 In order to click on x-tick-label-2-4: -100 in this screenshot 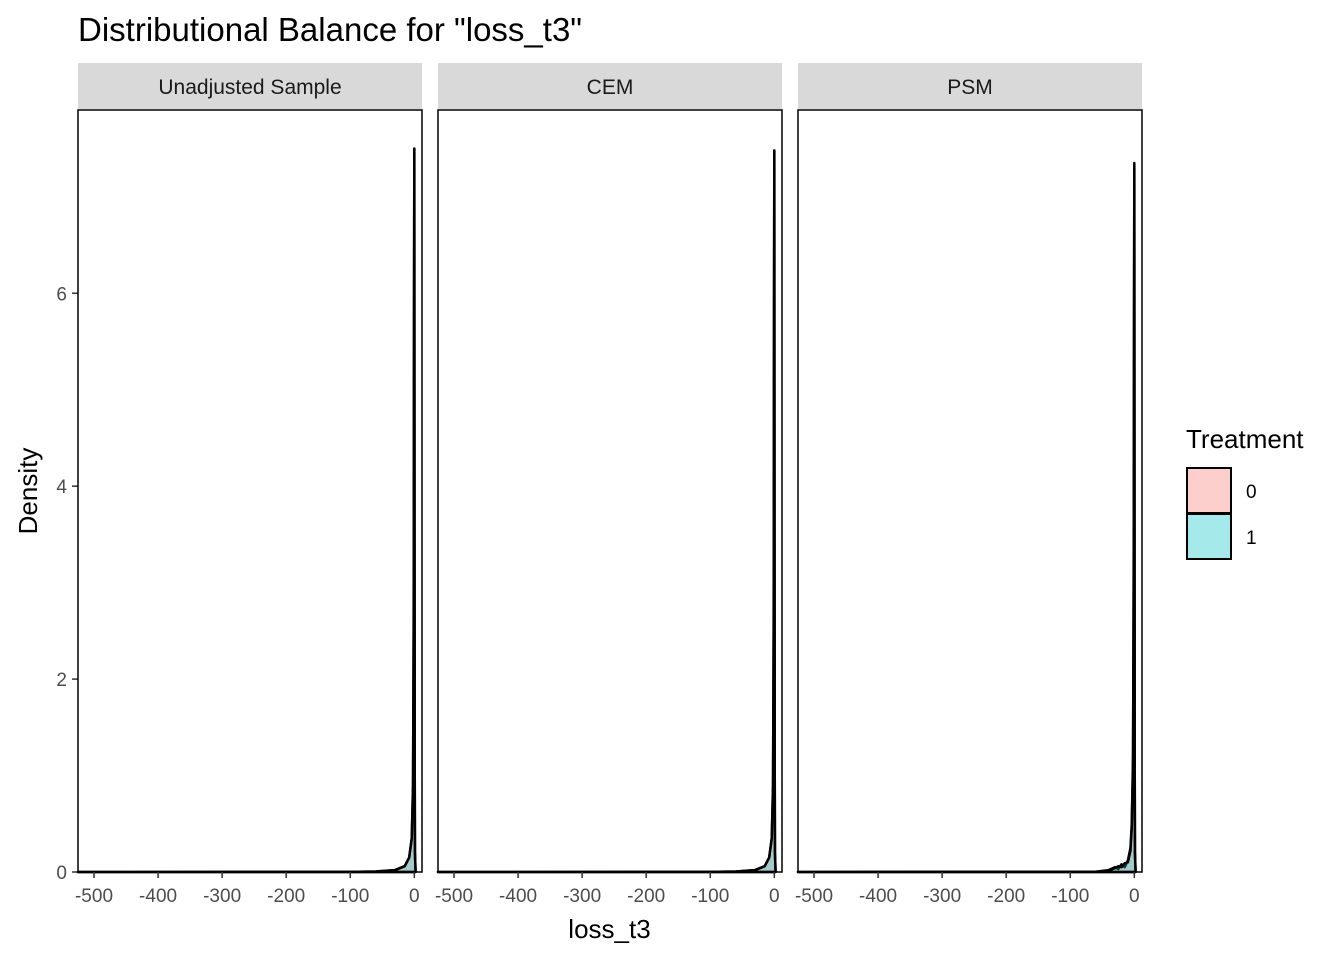, I will do `click(1070, 896)`.